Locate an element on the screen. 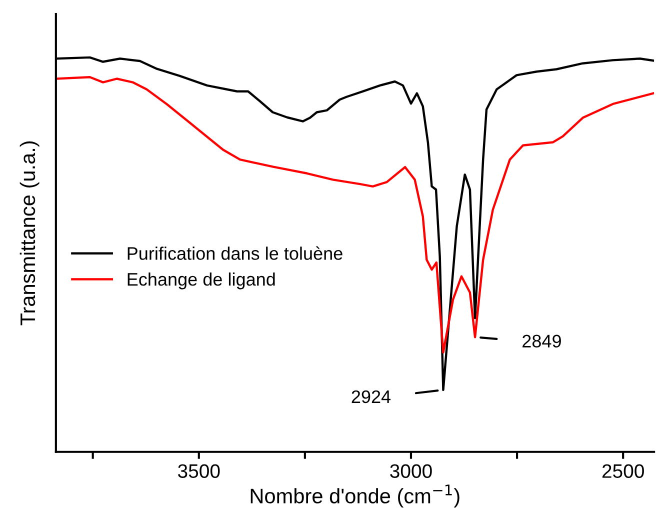 The width and height of the screenshot is (658, 520). legend-label: Purification dans le toluène is located at coordinates (235, 253).